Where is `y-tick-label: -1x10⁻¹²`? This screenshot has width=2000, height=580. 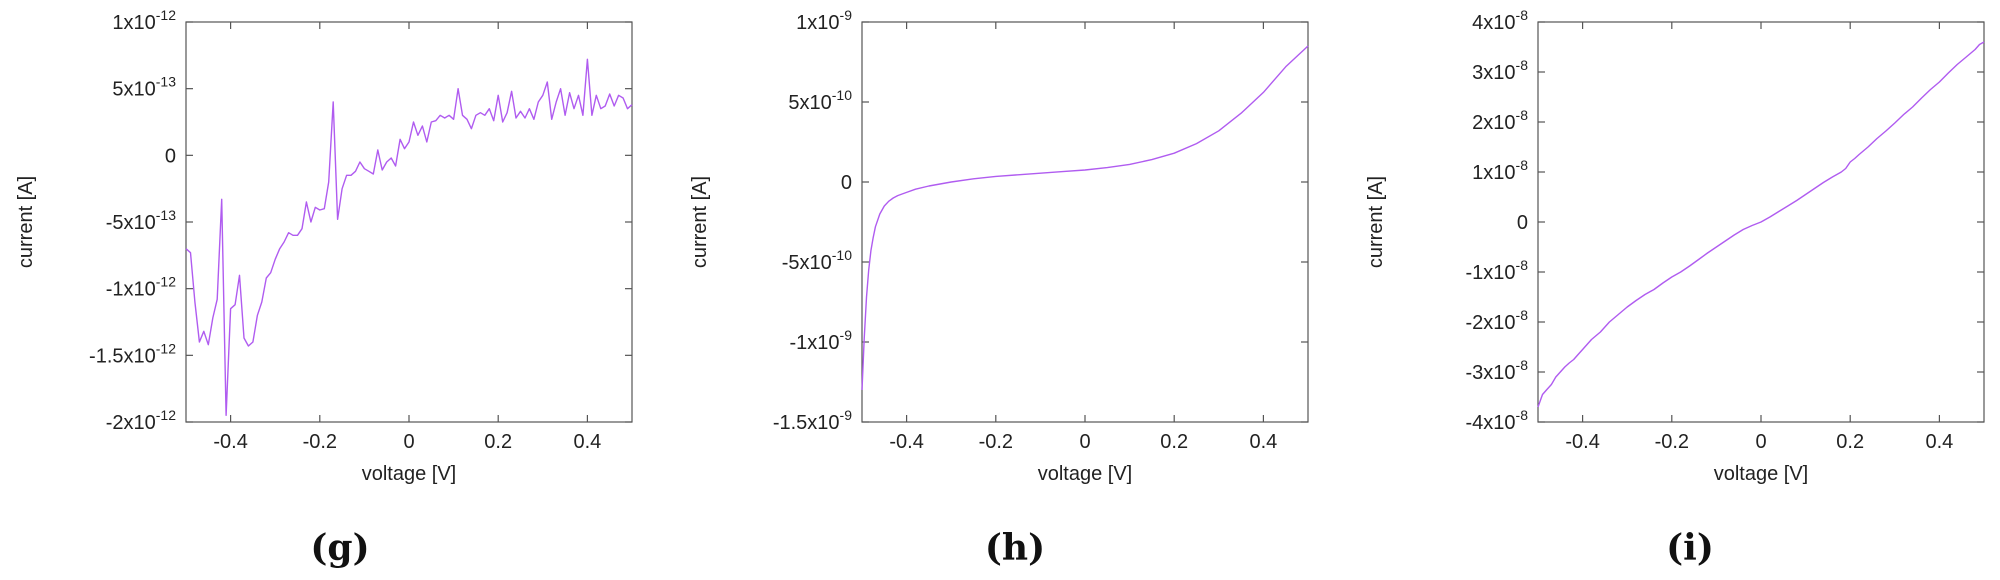
y-tick-label: -1x10⁻¹² is located at coordinates (141, 287).